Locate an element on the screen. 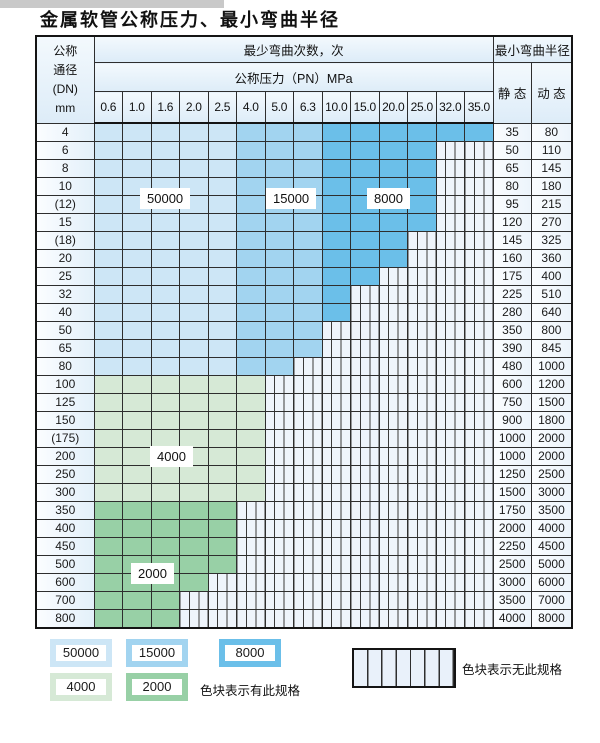 Image resolution: width=600 pixels, height=743 pixels. dn-label: 150 is located at coordinates (65, 420).